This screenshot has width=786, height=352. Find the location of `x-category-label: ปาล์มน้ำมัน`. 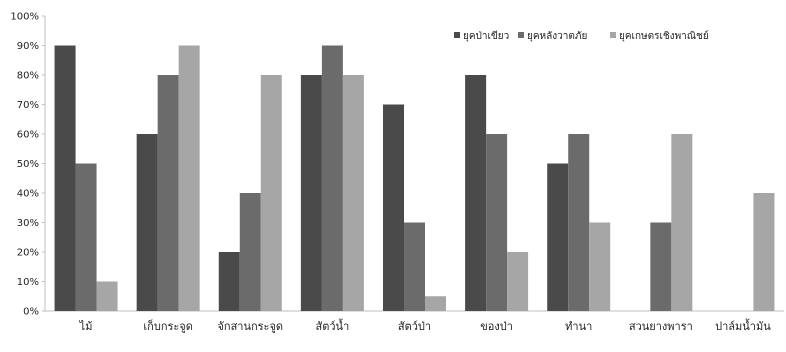

x-category-label: ปาล์มน้ำมัน is located at coordinates (743, 325).